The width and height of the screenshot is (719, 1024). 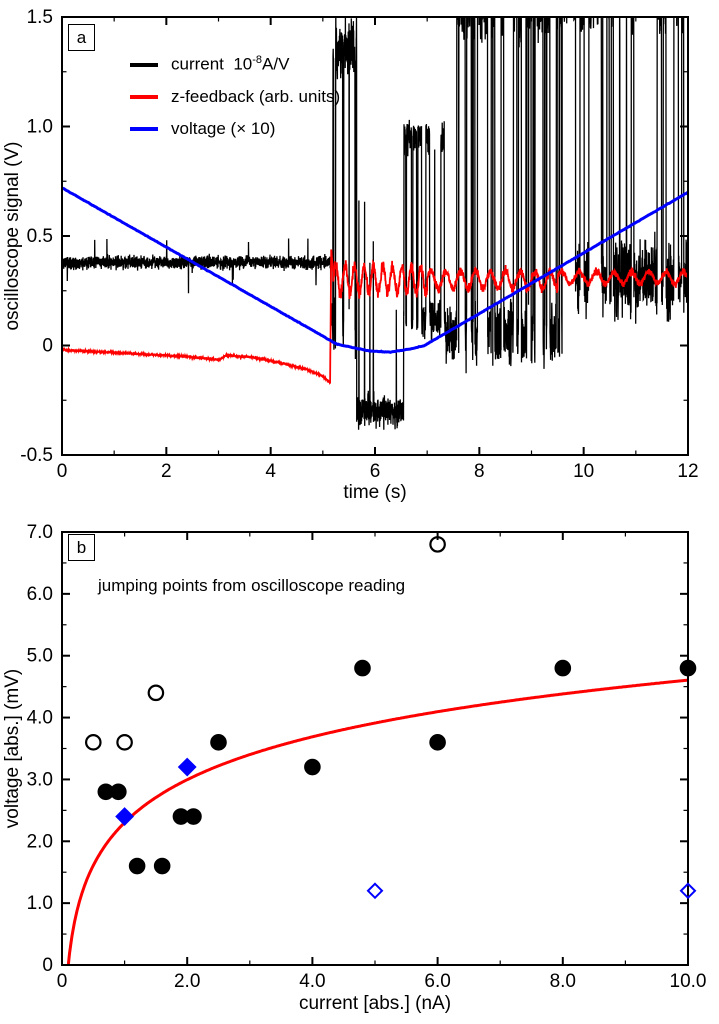 I want to click on svg-text: 0.5, so click(x=40, y=236).